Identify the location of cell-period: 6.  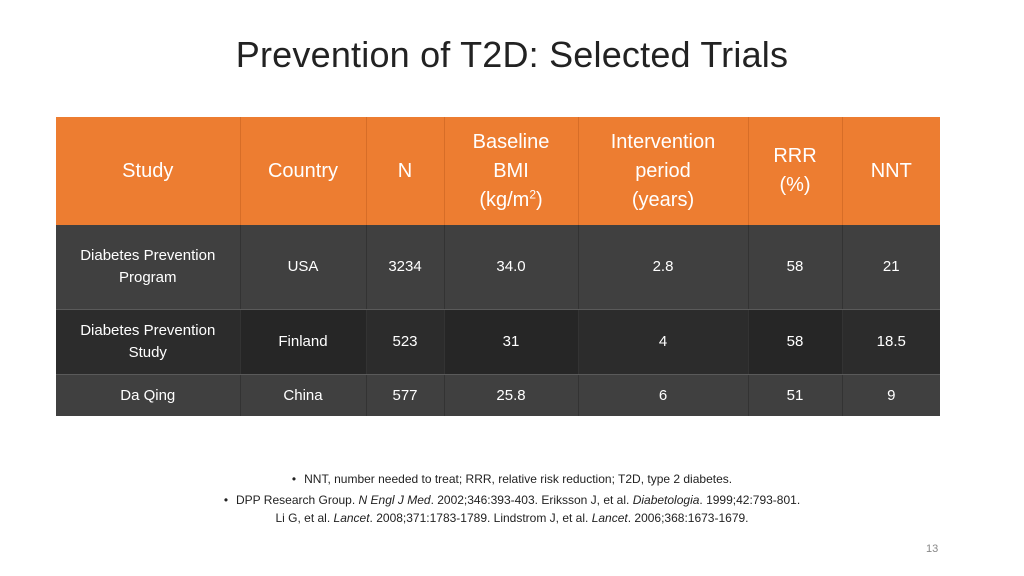
(663, 395).